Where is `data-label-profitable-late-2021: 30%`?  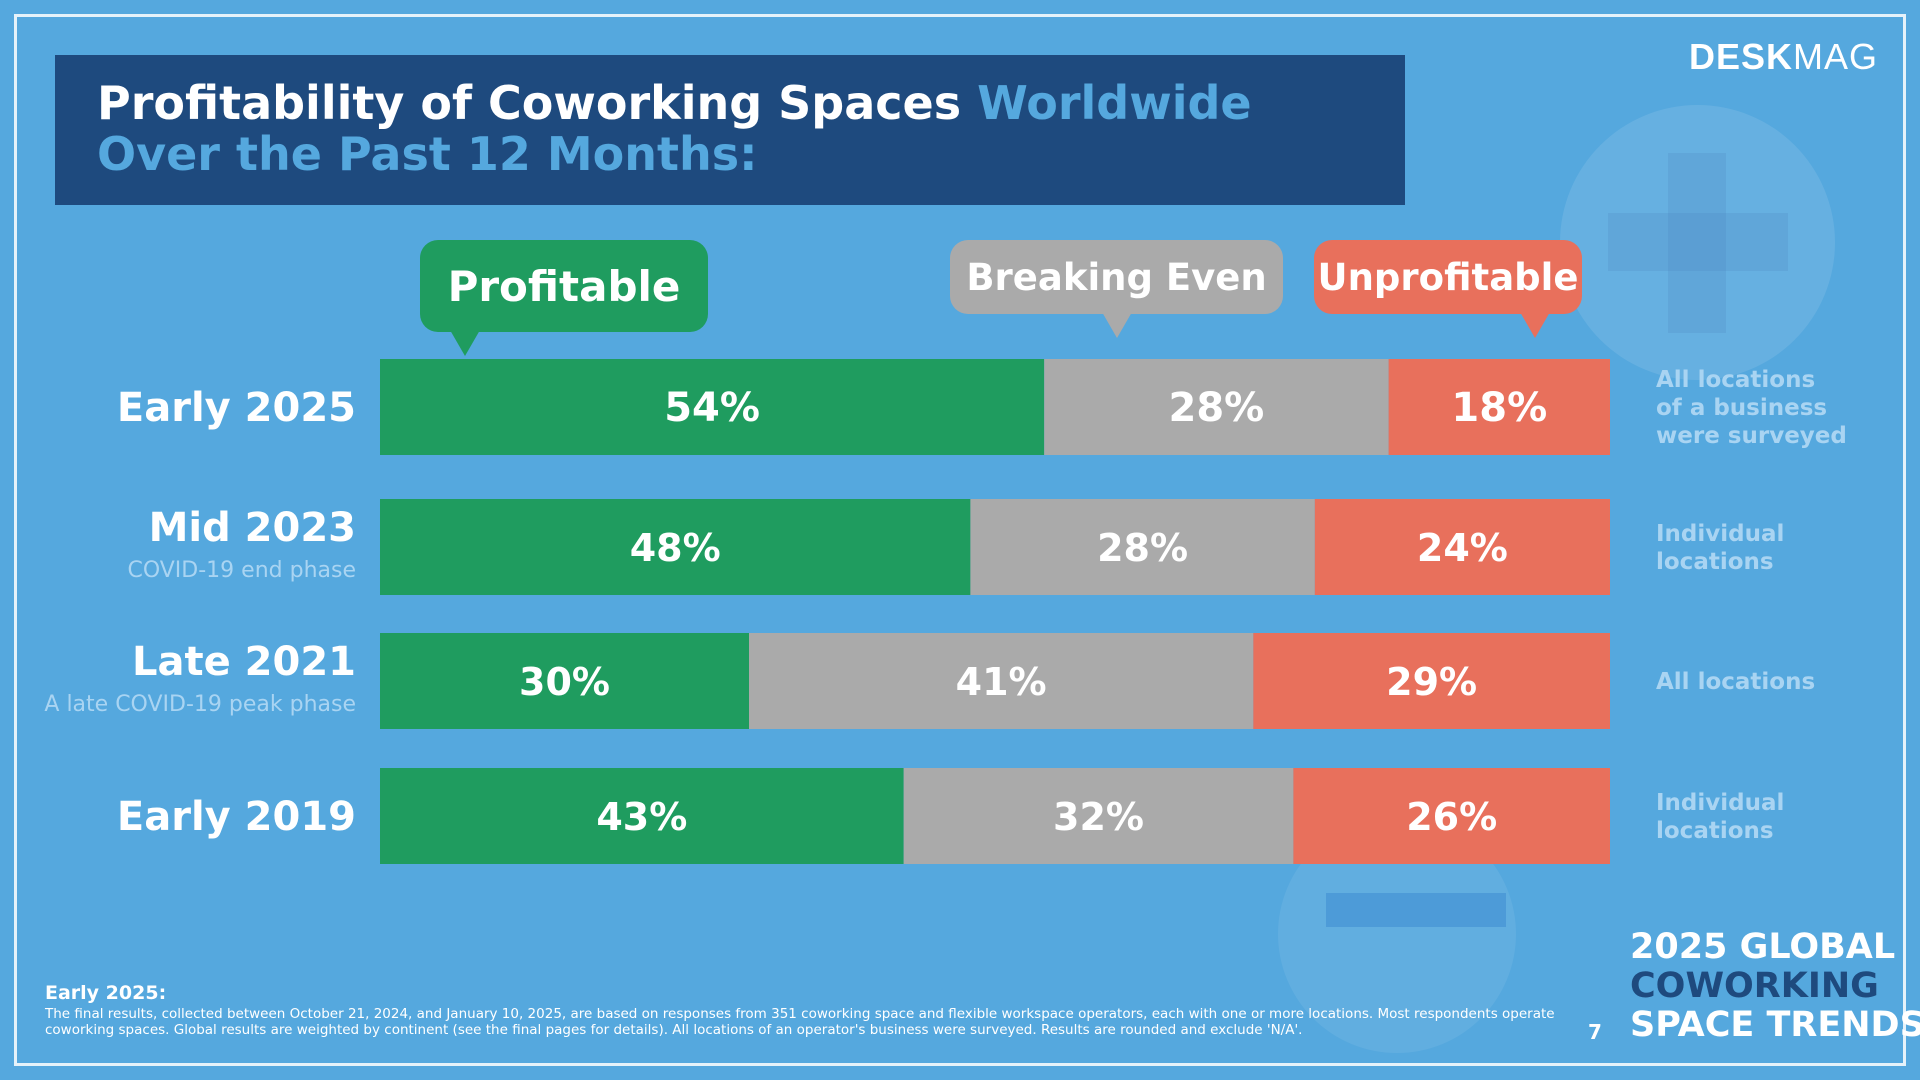 data-label-profitable-late-2021: 30% is located at coordinates (564, 682).